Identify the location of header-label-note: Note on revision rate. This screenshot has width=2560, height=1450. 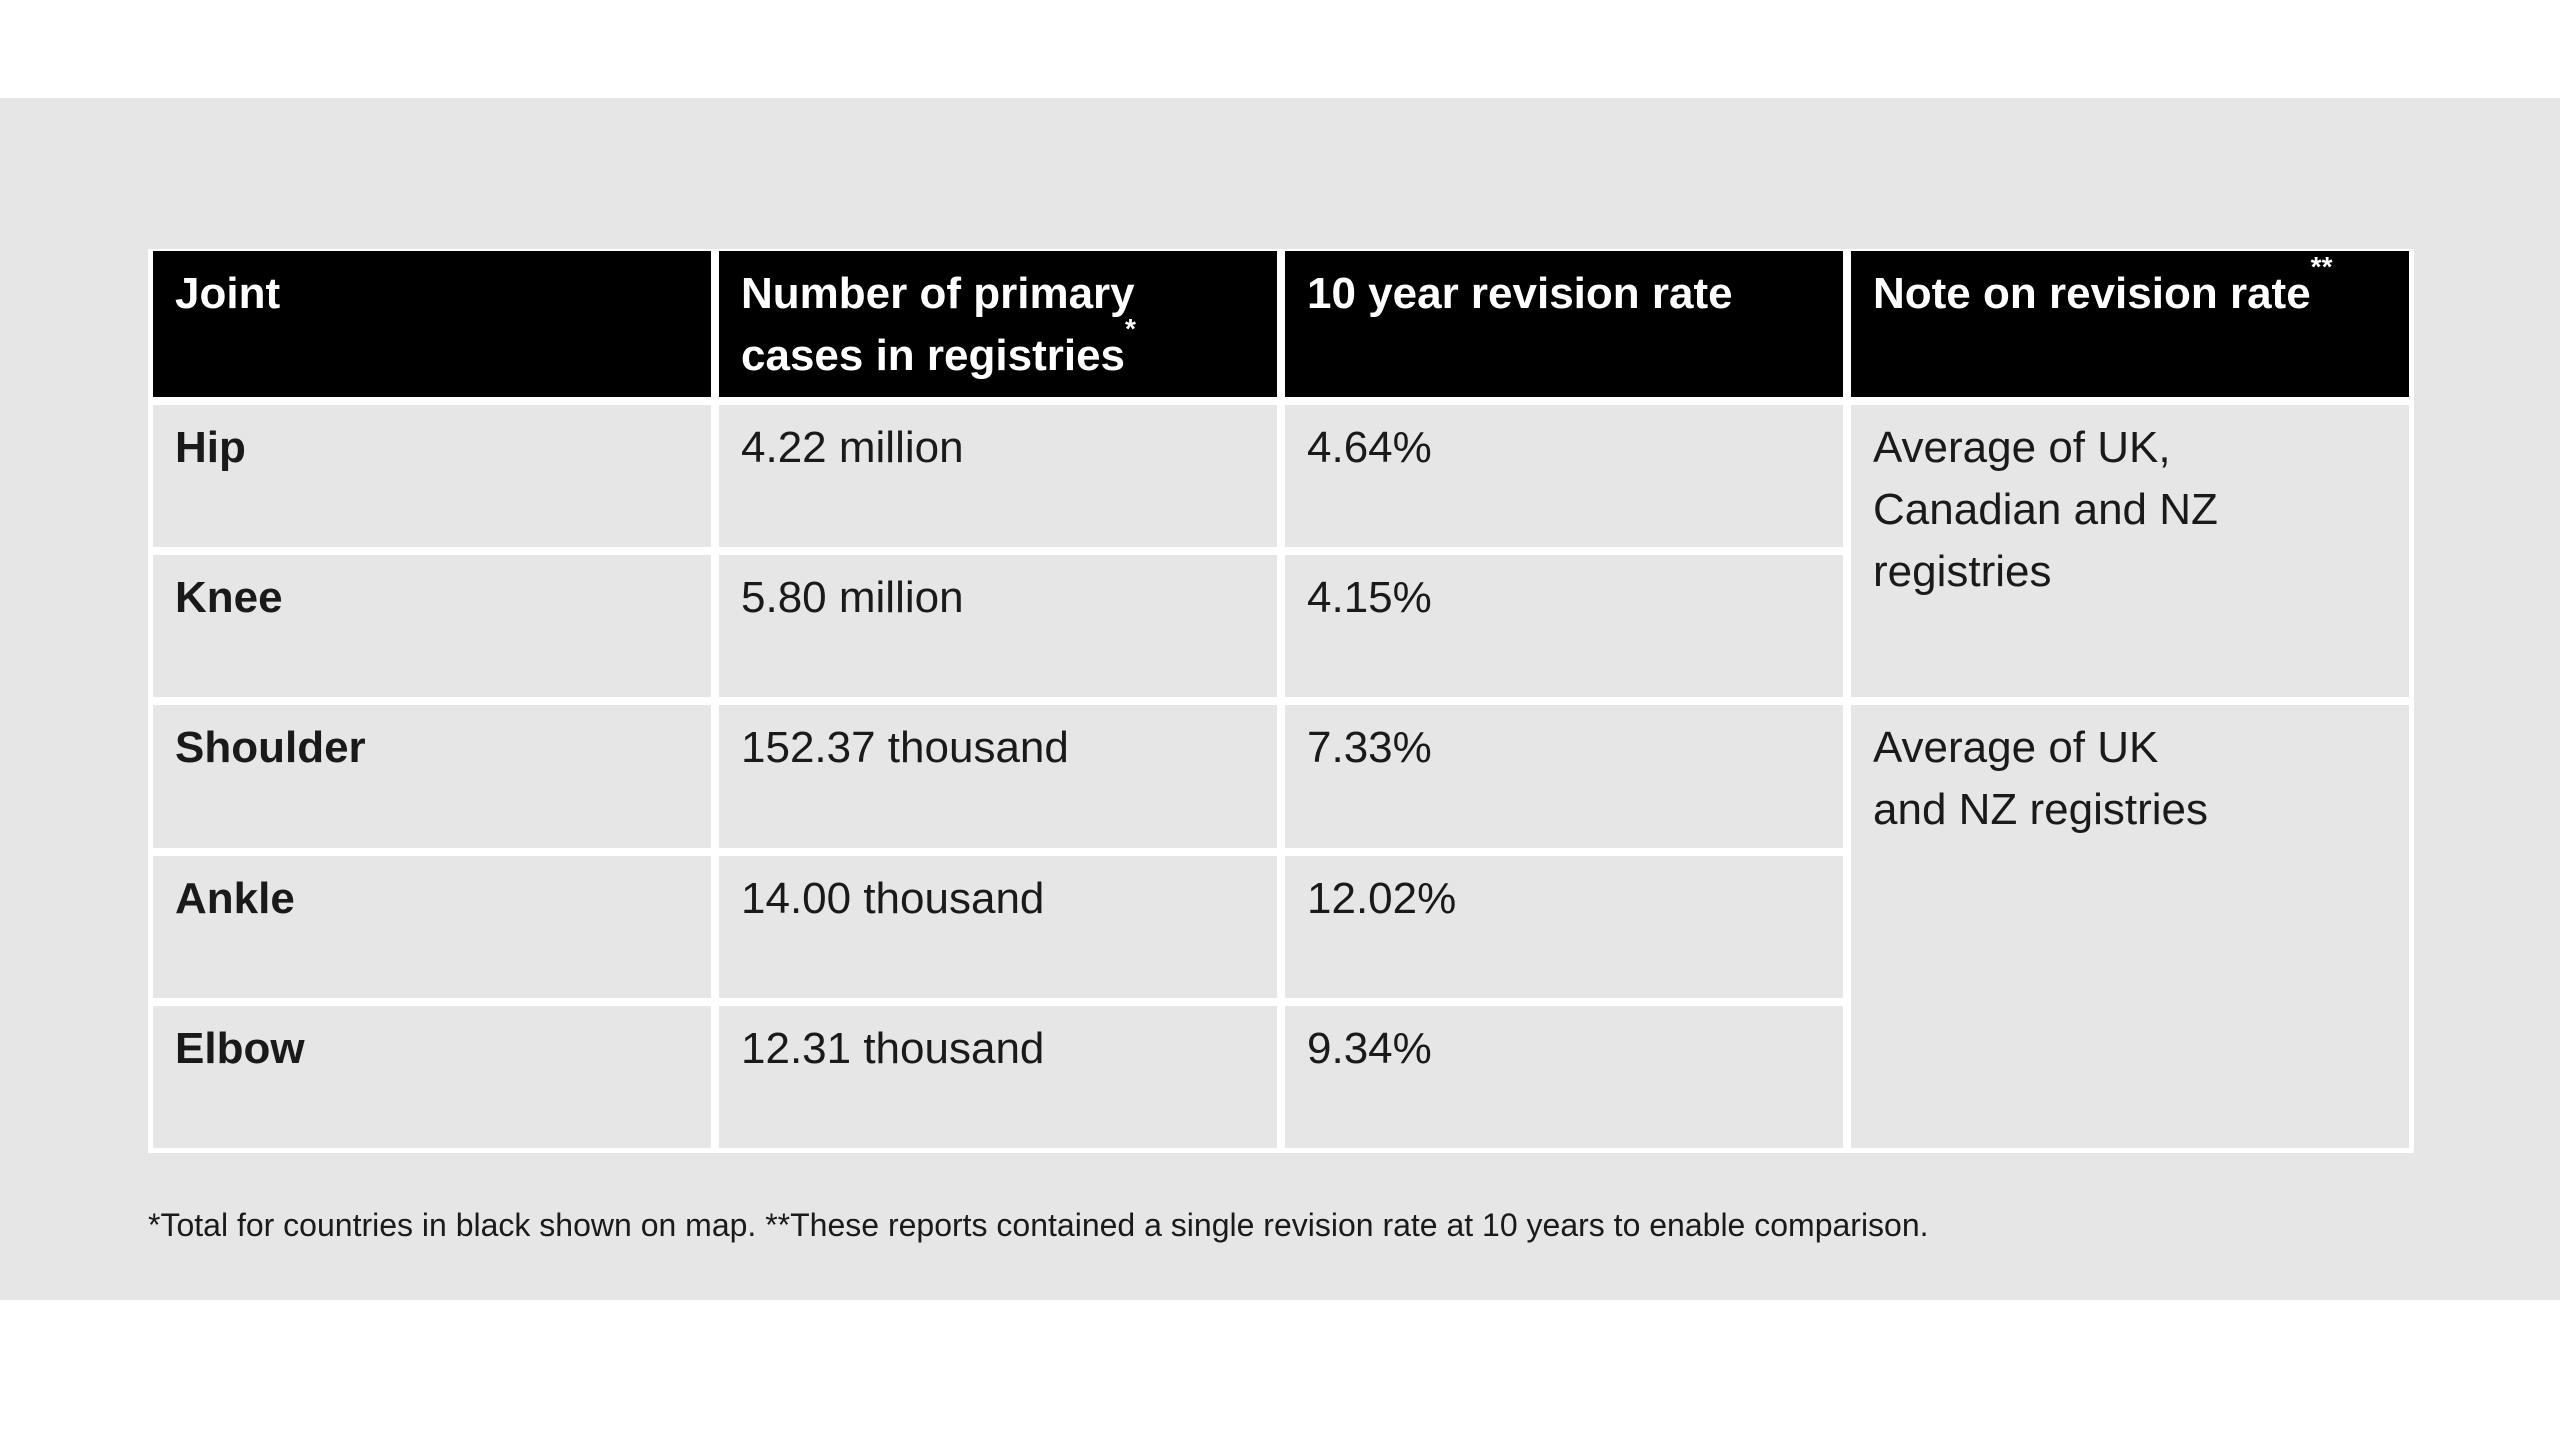
(2092, 293).